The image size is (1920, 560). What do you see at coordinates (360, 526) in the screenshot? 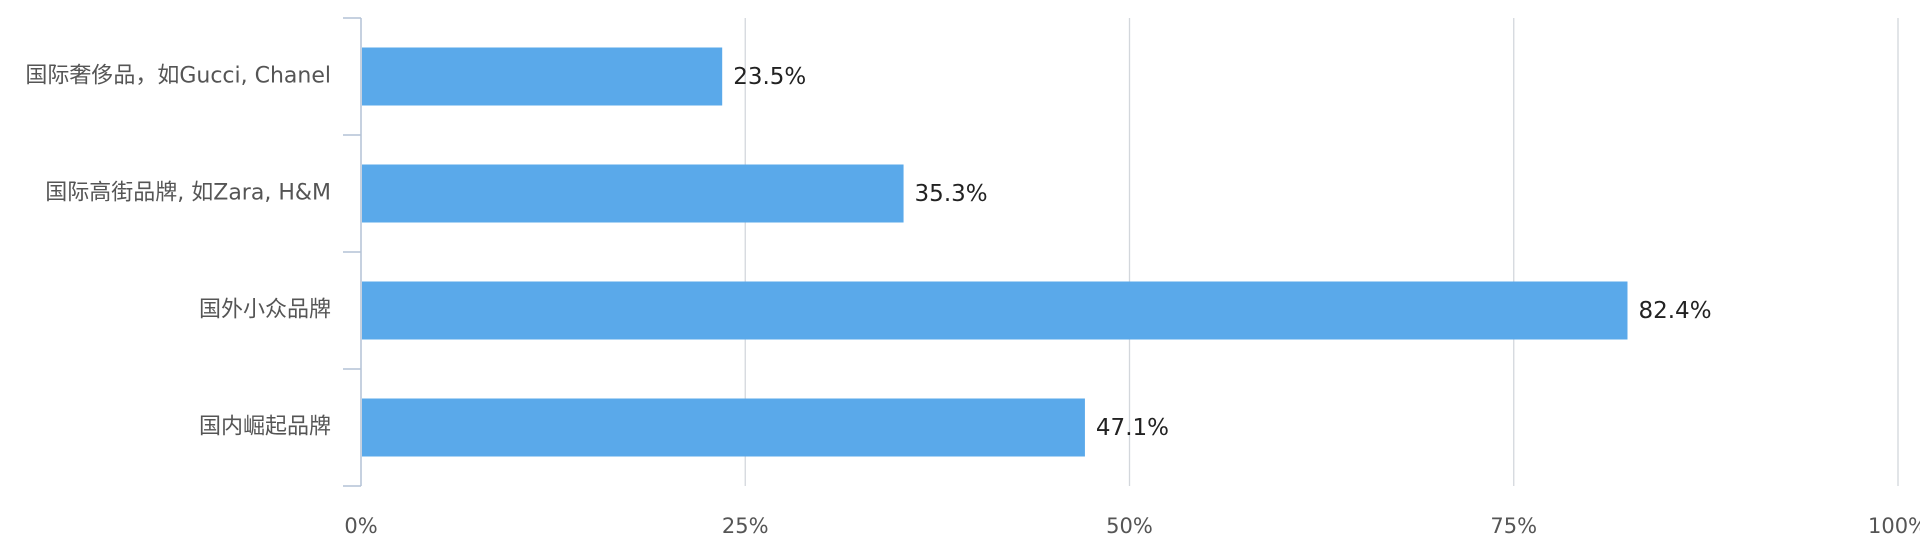
I see `x-tick-label: 0%` at bounding box center [360, 526].